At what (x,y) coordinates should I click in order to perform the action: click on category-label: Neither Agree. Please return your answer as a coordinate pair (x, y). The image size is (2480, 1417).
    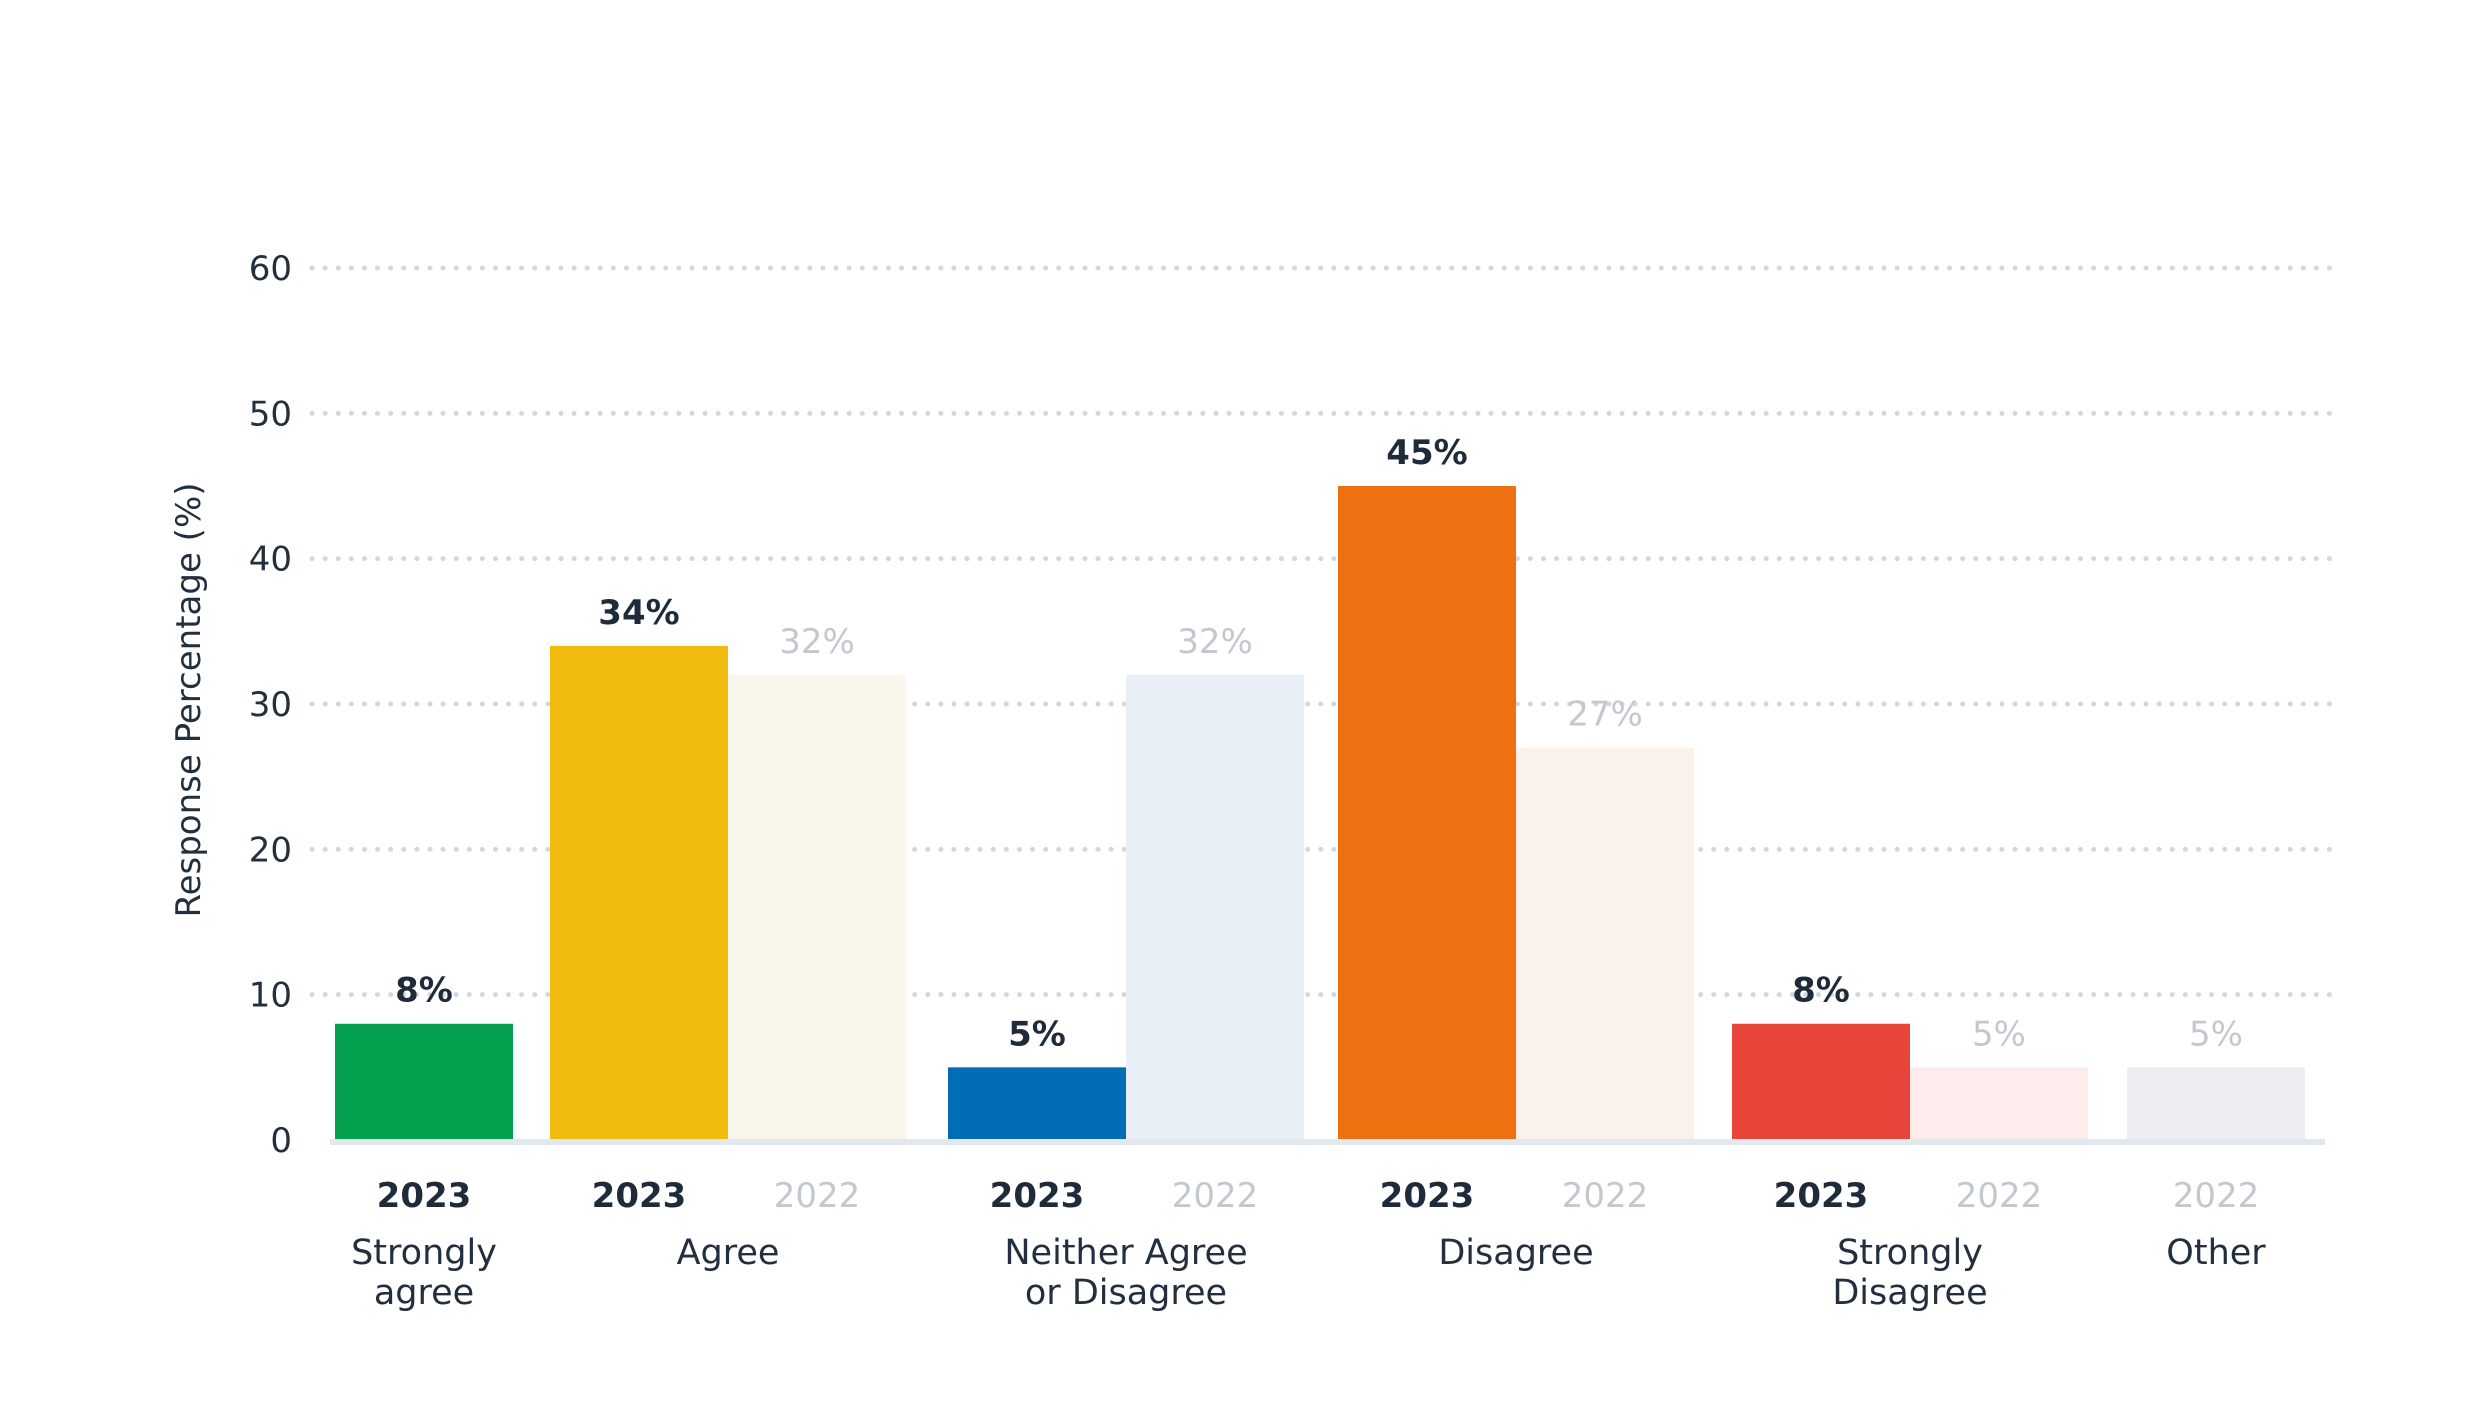
    Looking at the image, I should click on (1125, 1253).